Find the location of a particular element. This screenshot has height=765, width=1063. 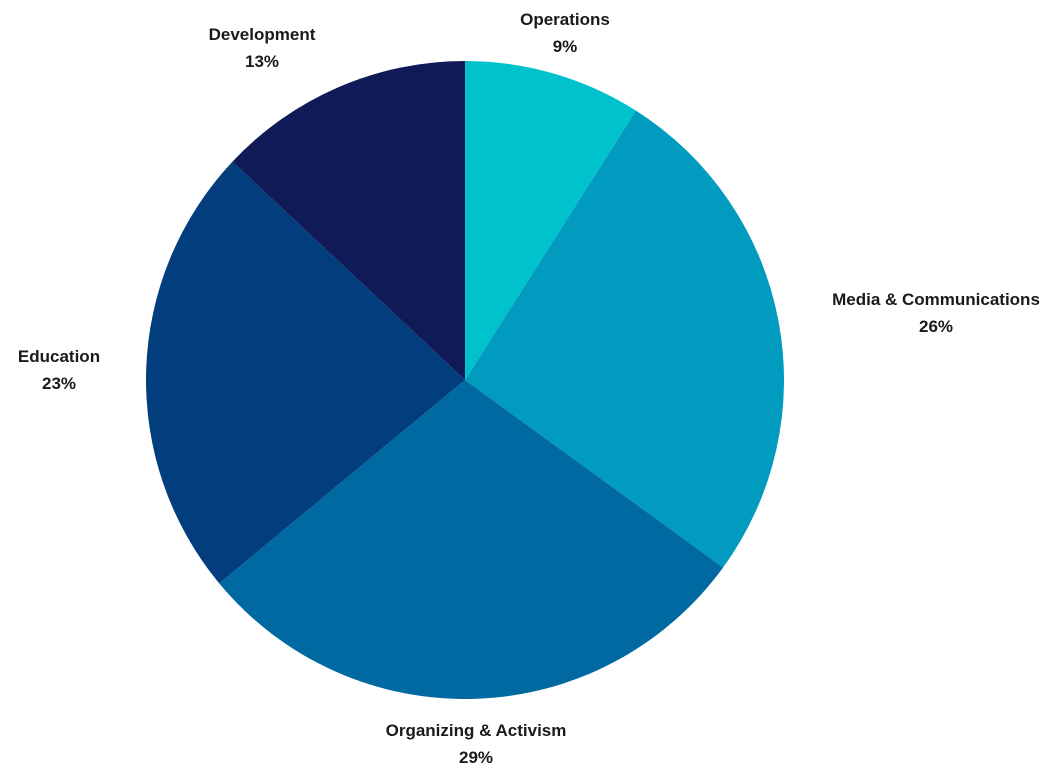

slice-label-education: Education is located at coordinates (59, 356).